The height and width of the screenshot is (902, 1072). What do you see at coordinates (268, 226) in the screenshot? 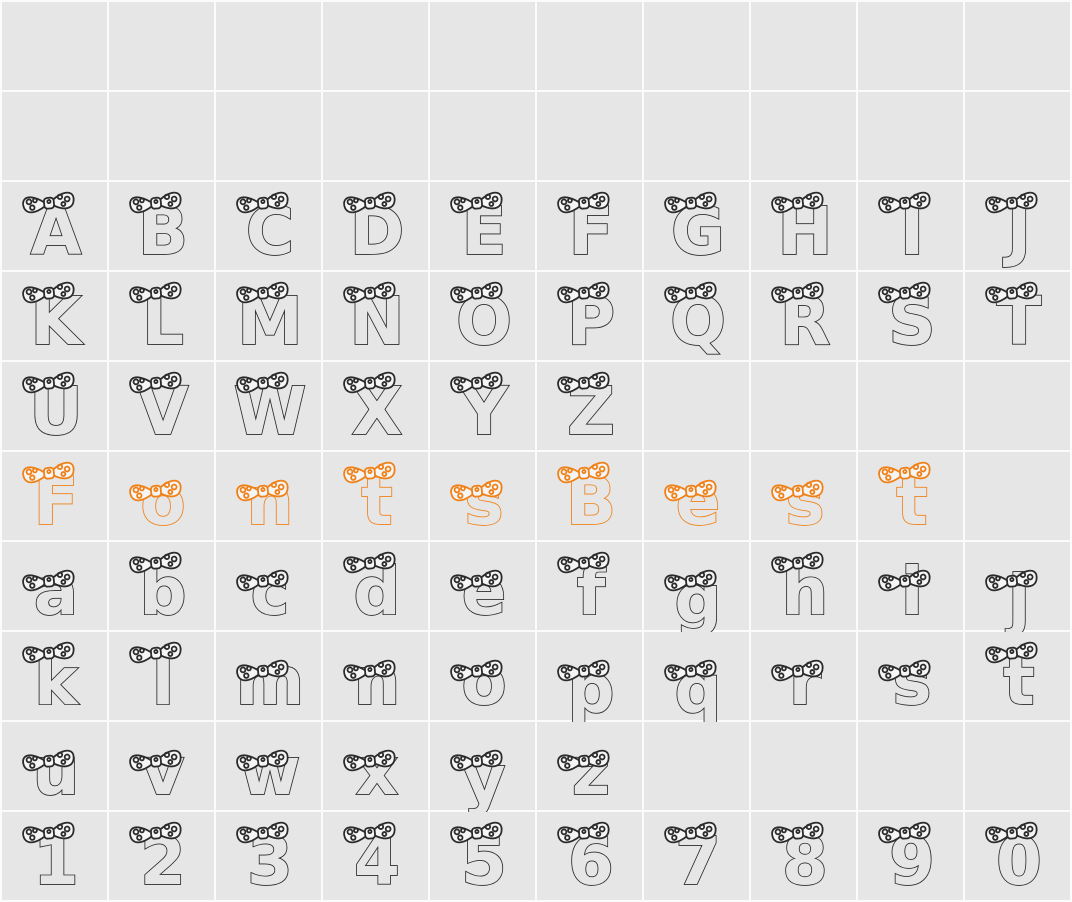
I see `glyph-cell: C` at bounding box center [268, 226].